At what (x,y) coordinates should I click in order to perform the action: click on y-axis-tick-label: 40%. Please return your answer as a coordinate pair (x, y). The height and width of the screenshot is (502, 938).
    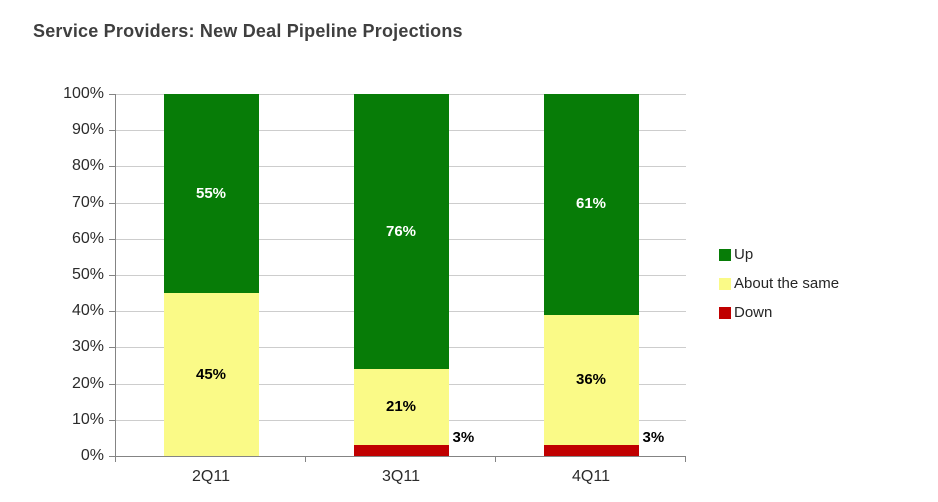
    Looking at the image, I should click on (87, 311).